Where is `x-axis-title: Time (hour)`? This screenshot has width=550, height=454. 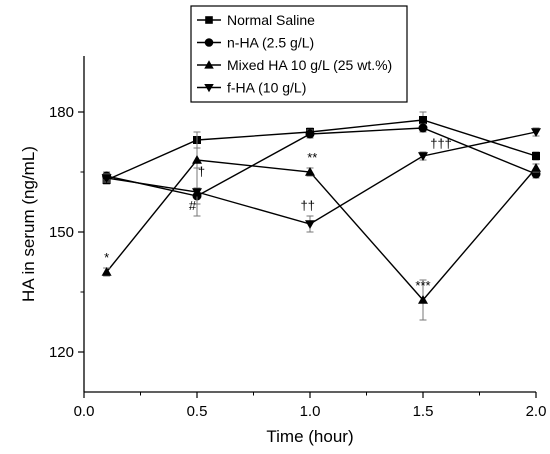 x-axis-title: Time (hour) is located at coordinates (309, 436).